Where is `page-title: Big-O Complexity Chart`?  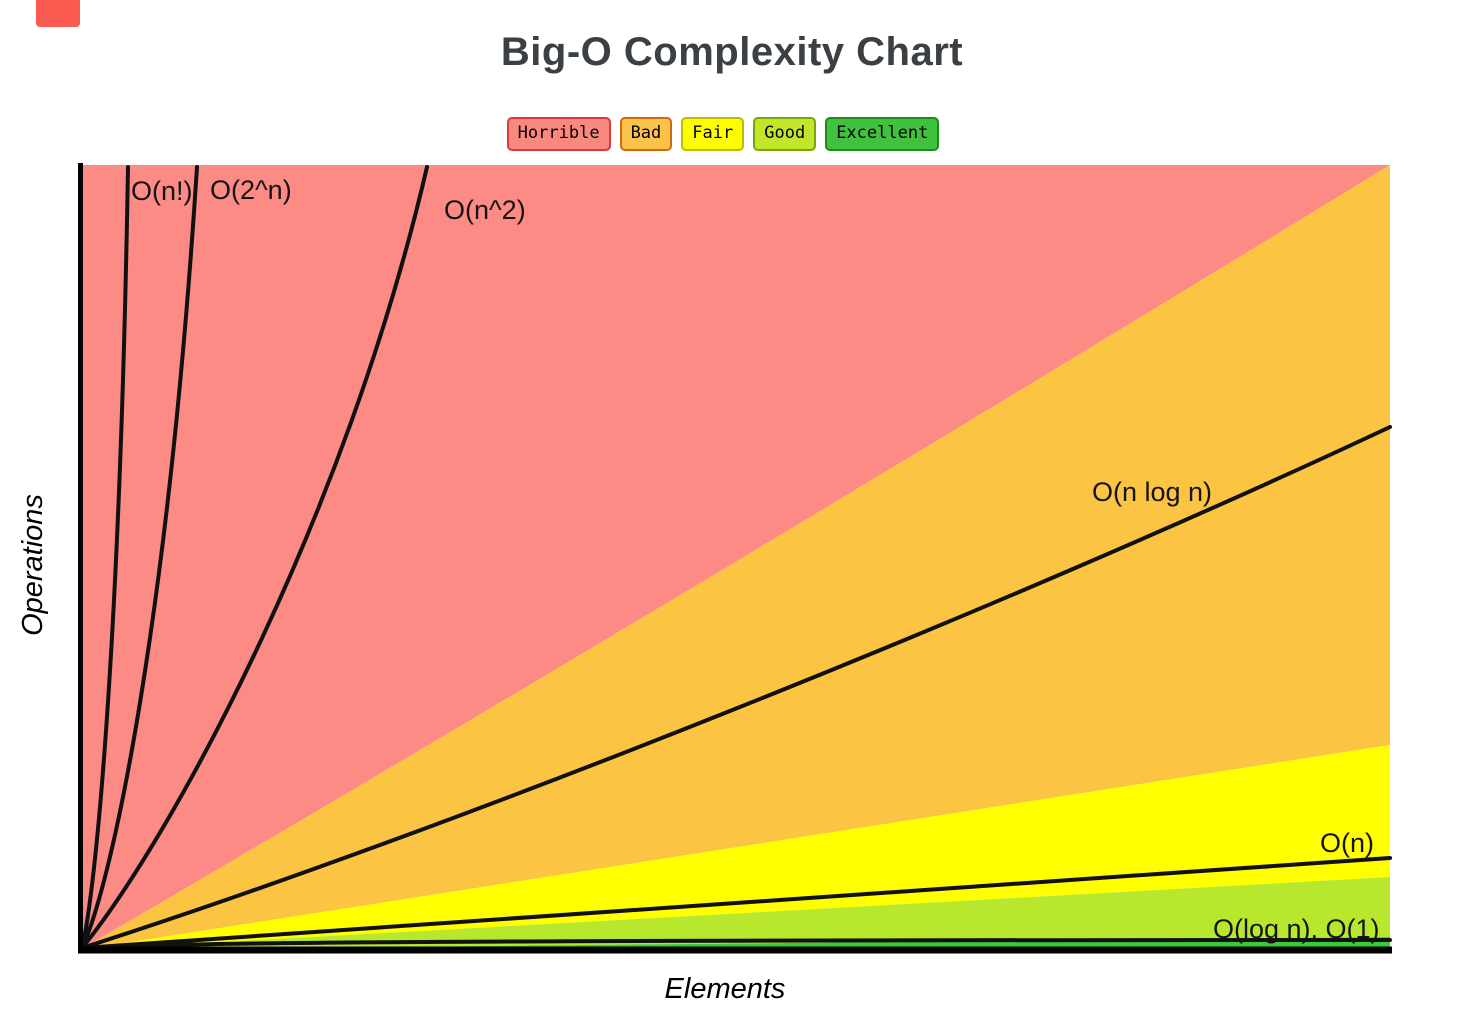 page-title: Big-O Complexity Chart is located at coordinates (732, 52).